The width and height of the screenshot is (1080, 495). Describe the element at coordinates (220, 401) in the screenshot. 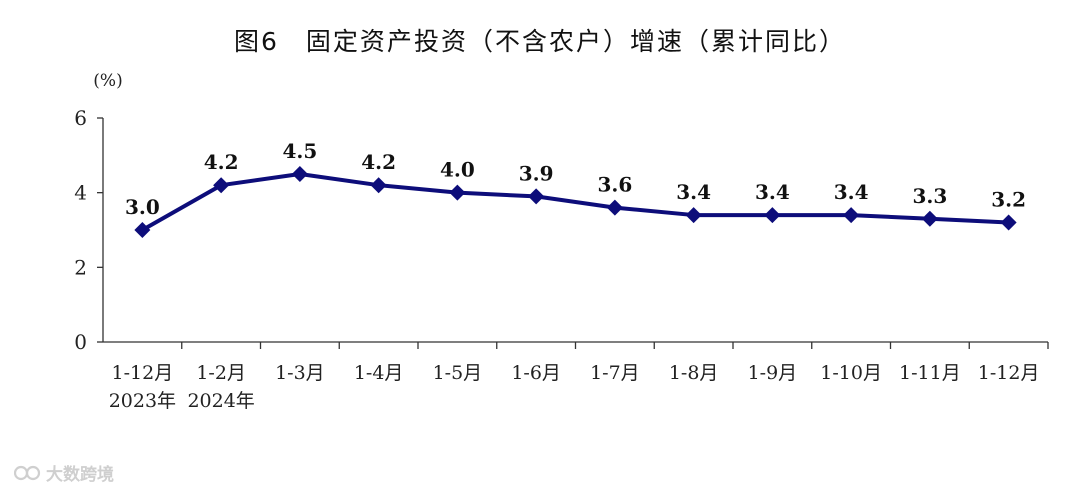

I see `x-year-label: 2024年` at that location.